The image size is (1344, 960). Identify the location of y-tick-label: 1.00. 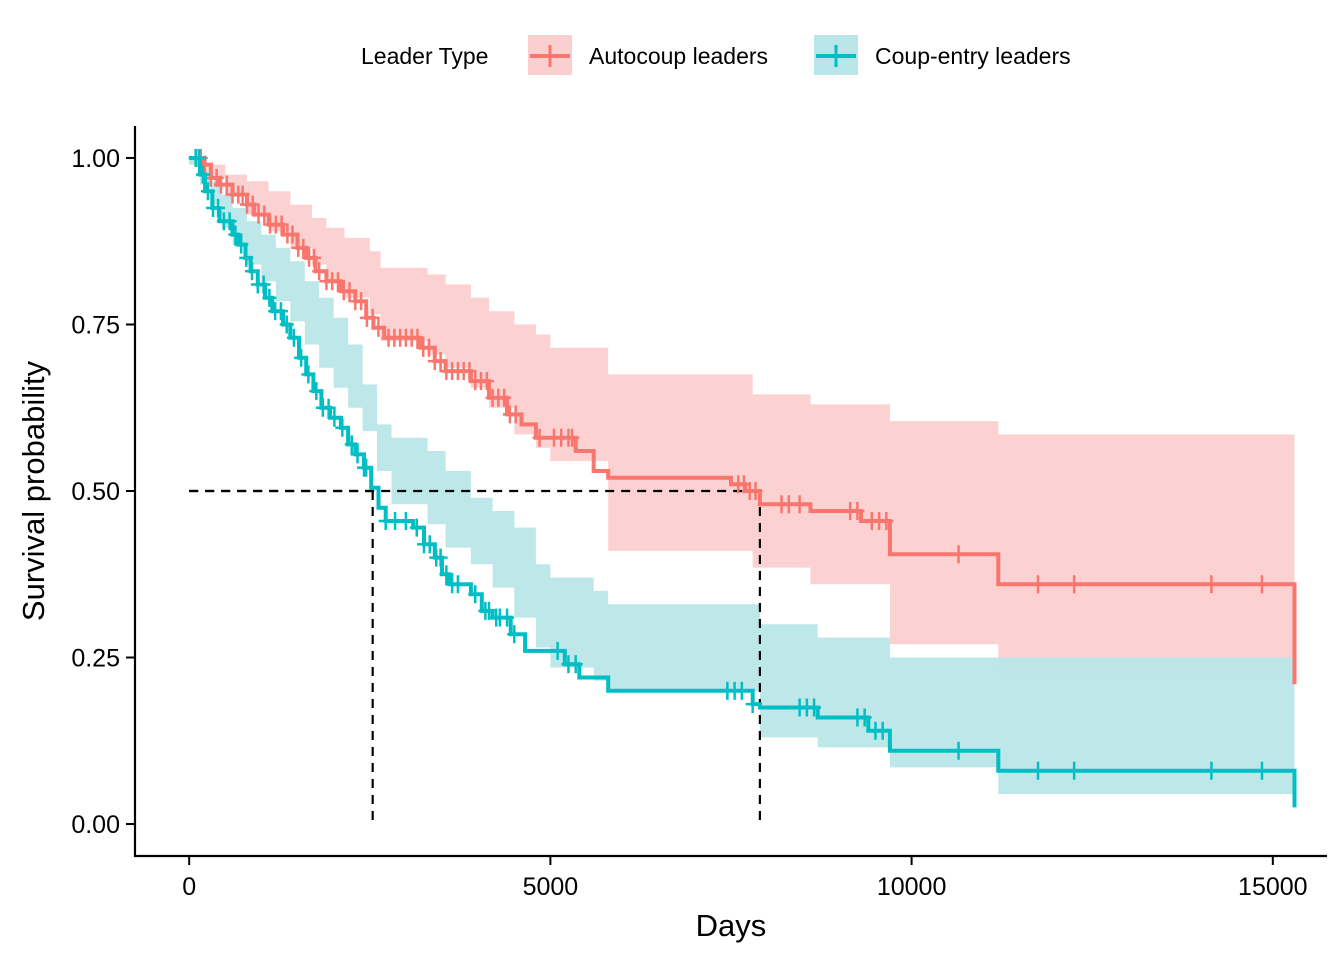
(95, 159).